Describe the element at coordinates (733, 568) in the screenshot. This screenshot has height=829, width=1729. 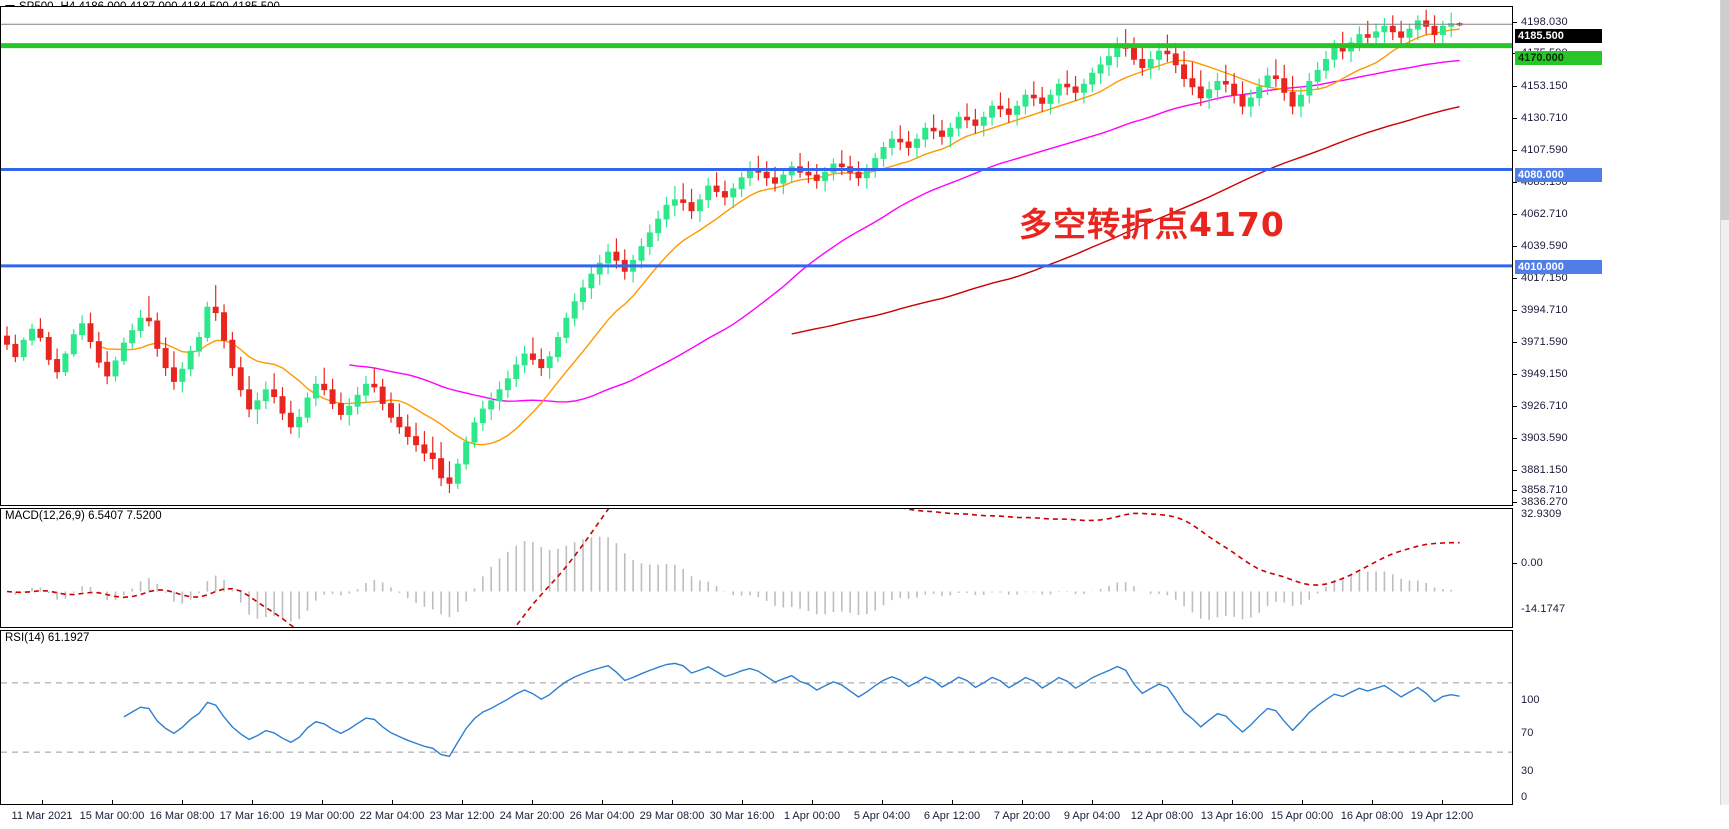
I see `macd-canvas` at that location.